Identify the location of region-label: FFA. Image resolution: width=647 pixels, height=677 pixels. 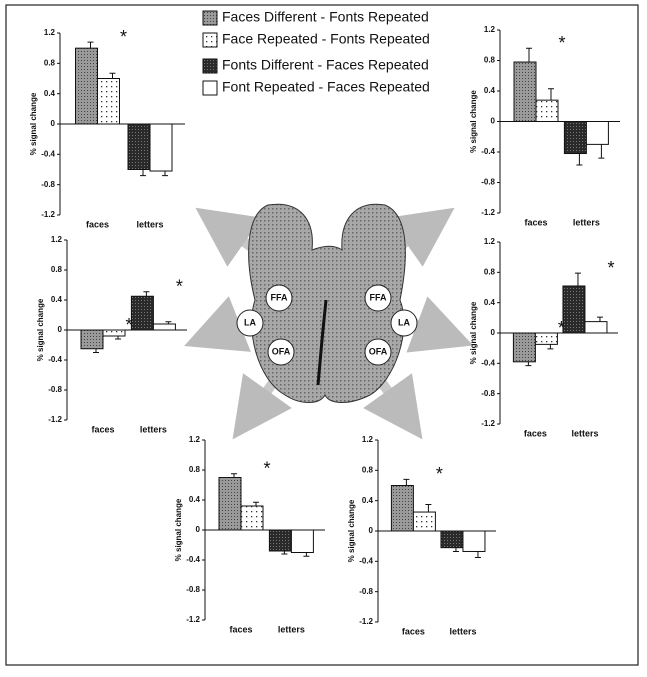
(378, 297).